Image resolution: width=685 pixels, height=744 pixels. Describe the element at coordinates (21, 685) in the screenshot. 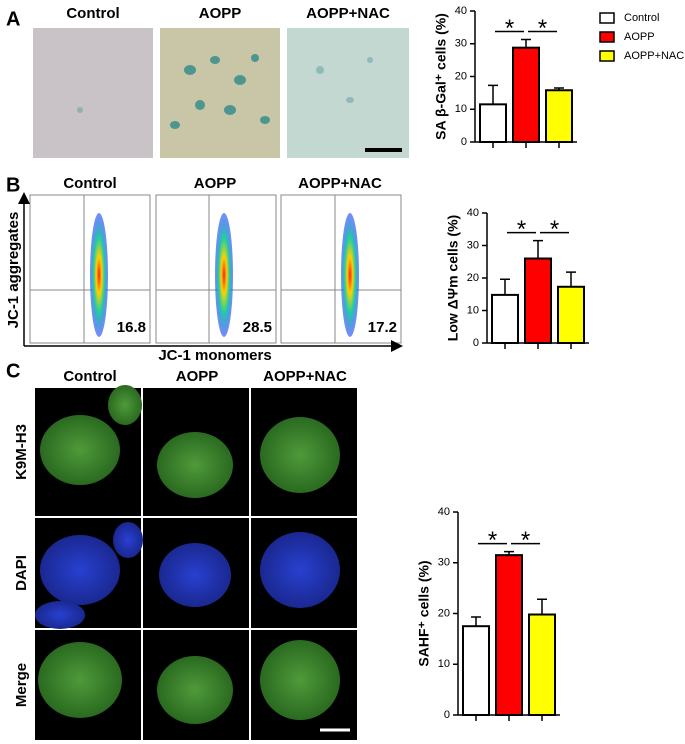

I see `row-label: Merge` at that location.